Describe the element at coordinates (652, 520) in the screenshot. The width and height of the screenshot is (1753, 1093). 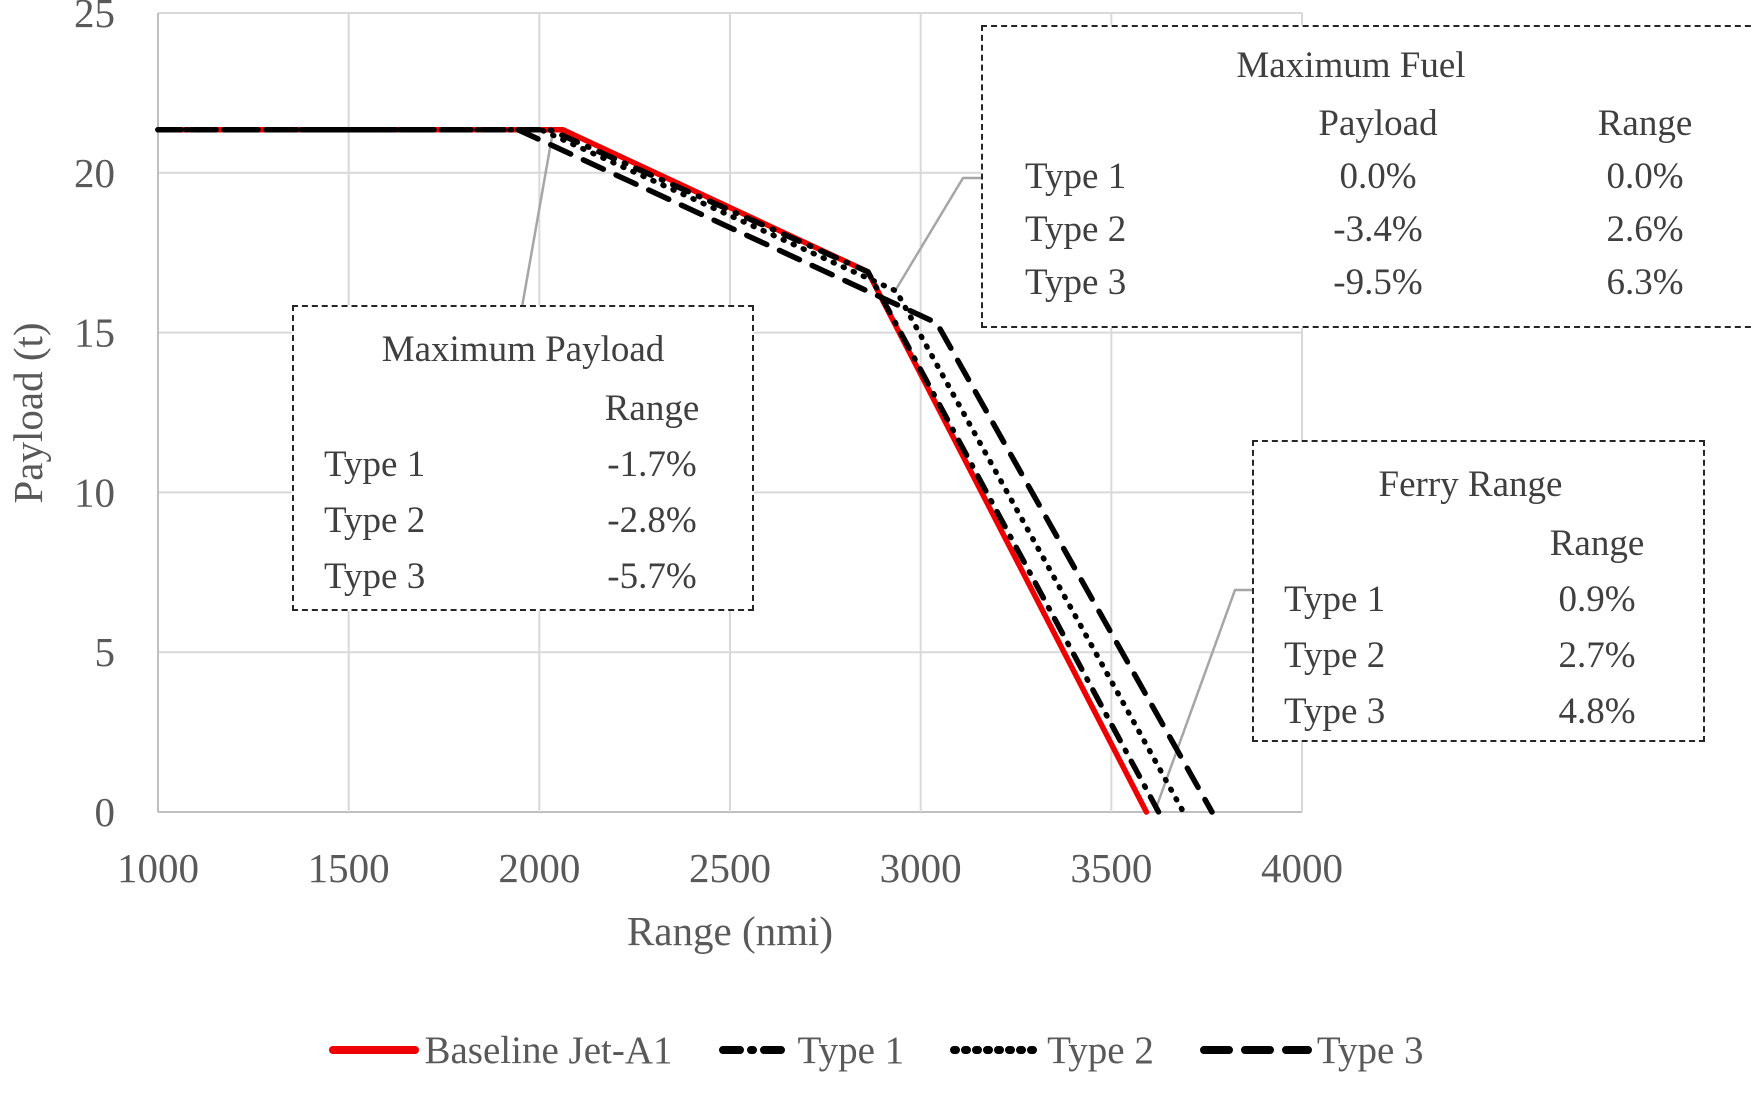
I see `row-value: -2.8%` at that location.